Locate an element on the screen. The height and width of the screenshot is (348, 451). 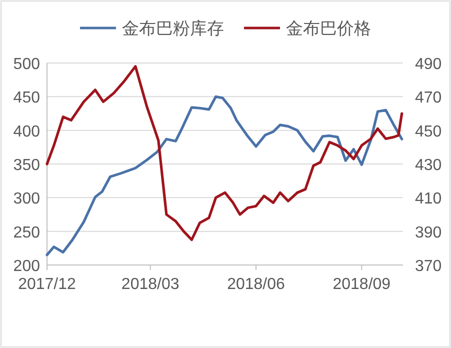
y-tick-label: 250 is located at coordinates (26, 233).